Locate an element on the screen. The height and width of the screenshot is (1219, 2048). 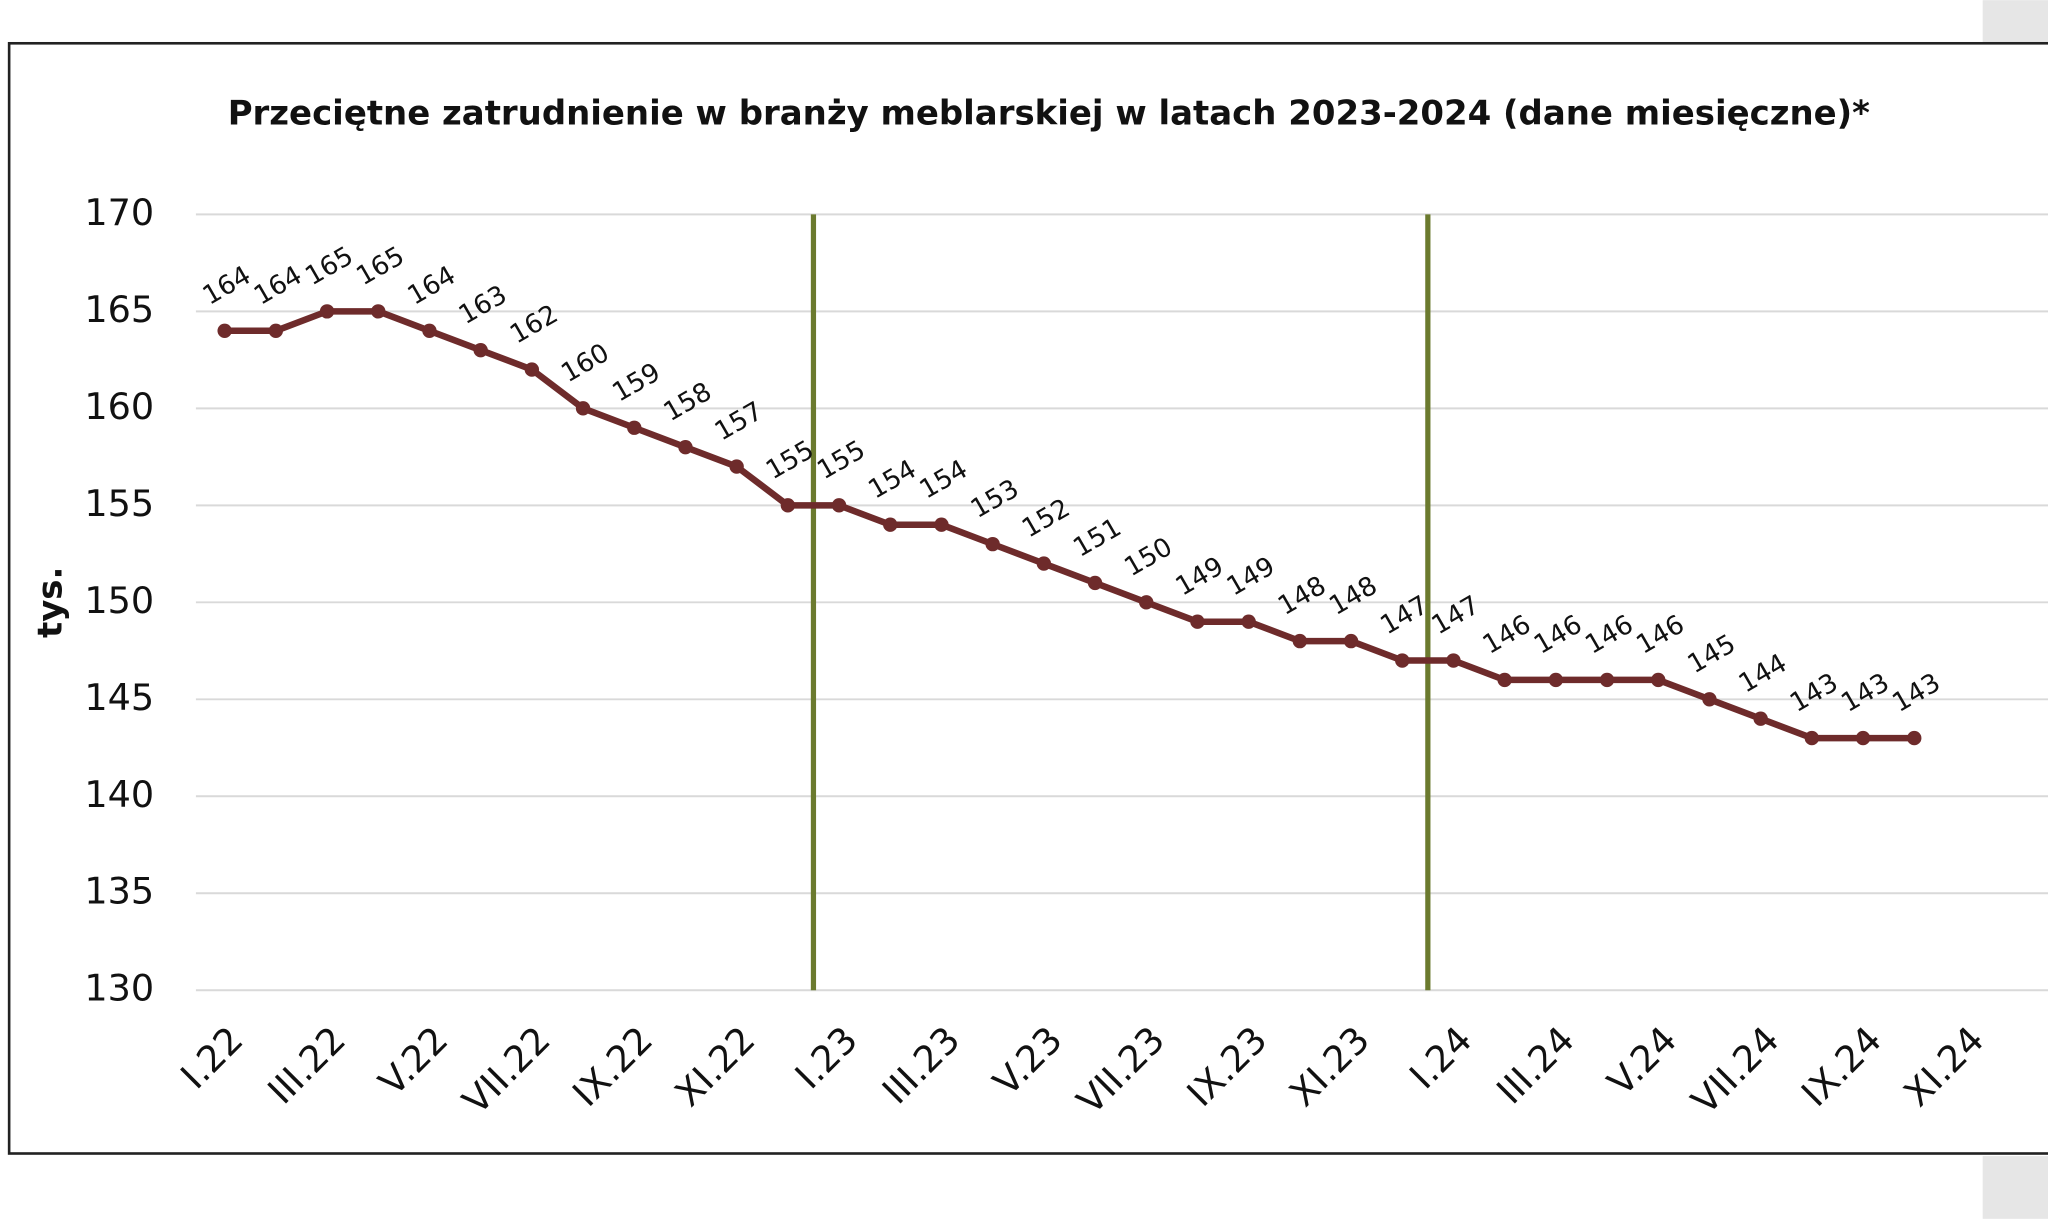
y-axis-label: tys. is located at coordinates (51, 602).